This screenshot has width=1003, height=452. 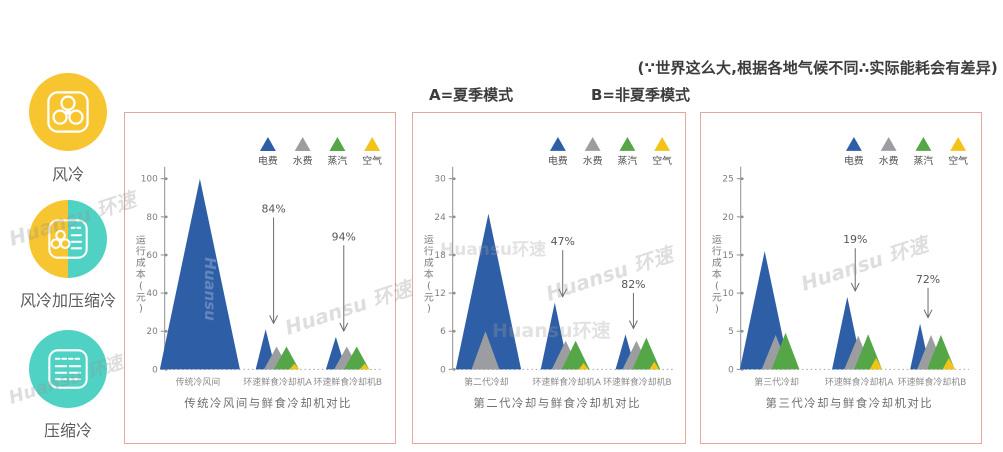 What do you see at coordinates (728, 294) in the screenshot?
I see `svg-text: 10` at bounding box center [728, 294].